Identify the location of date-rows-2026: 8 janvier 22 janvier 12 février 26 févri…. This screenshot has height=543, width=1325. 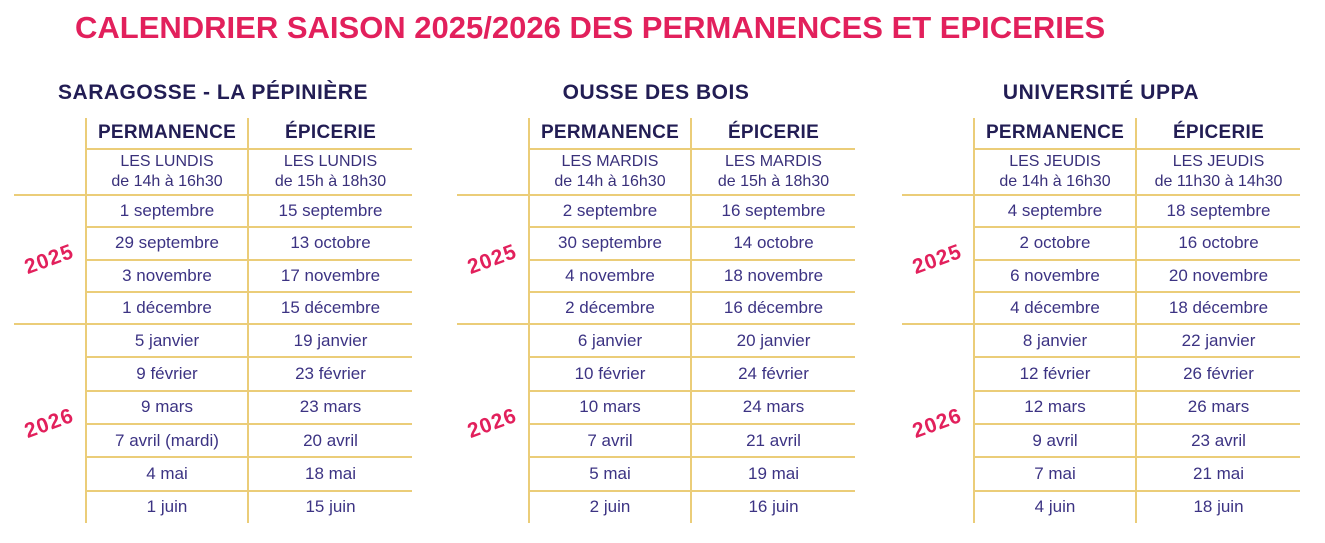
(1136, 424).